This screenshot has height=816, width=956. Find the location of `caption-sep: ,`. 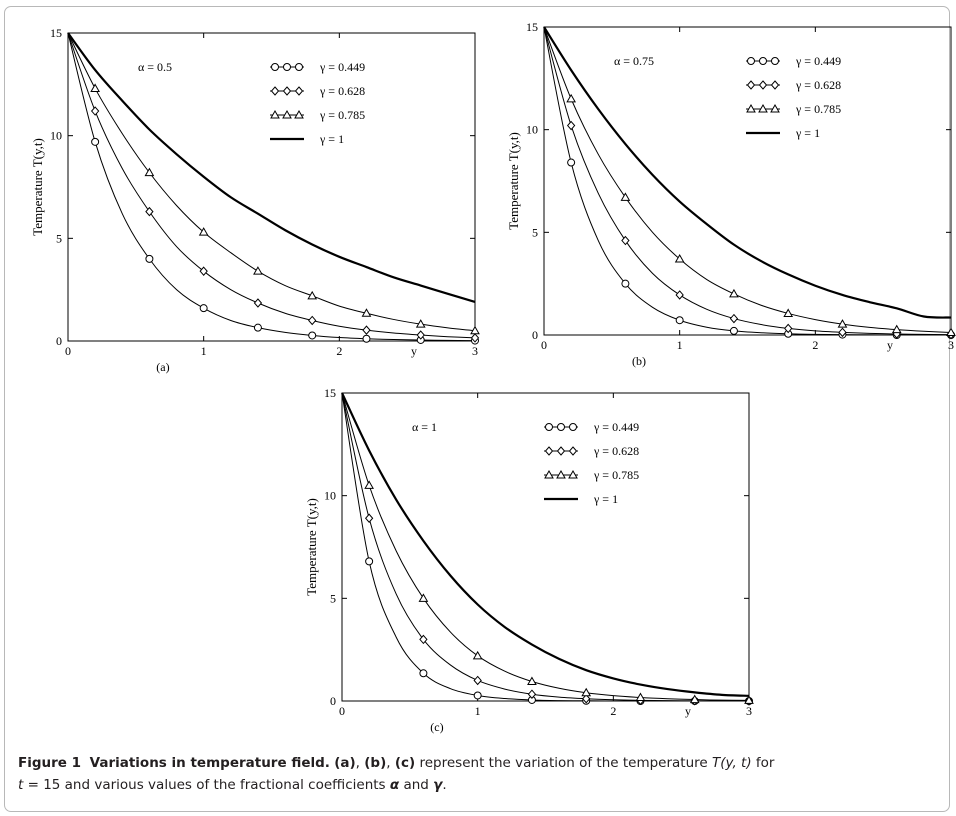

caption-sep: , is located at coordinates (360, 763).